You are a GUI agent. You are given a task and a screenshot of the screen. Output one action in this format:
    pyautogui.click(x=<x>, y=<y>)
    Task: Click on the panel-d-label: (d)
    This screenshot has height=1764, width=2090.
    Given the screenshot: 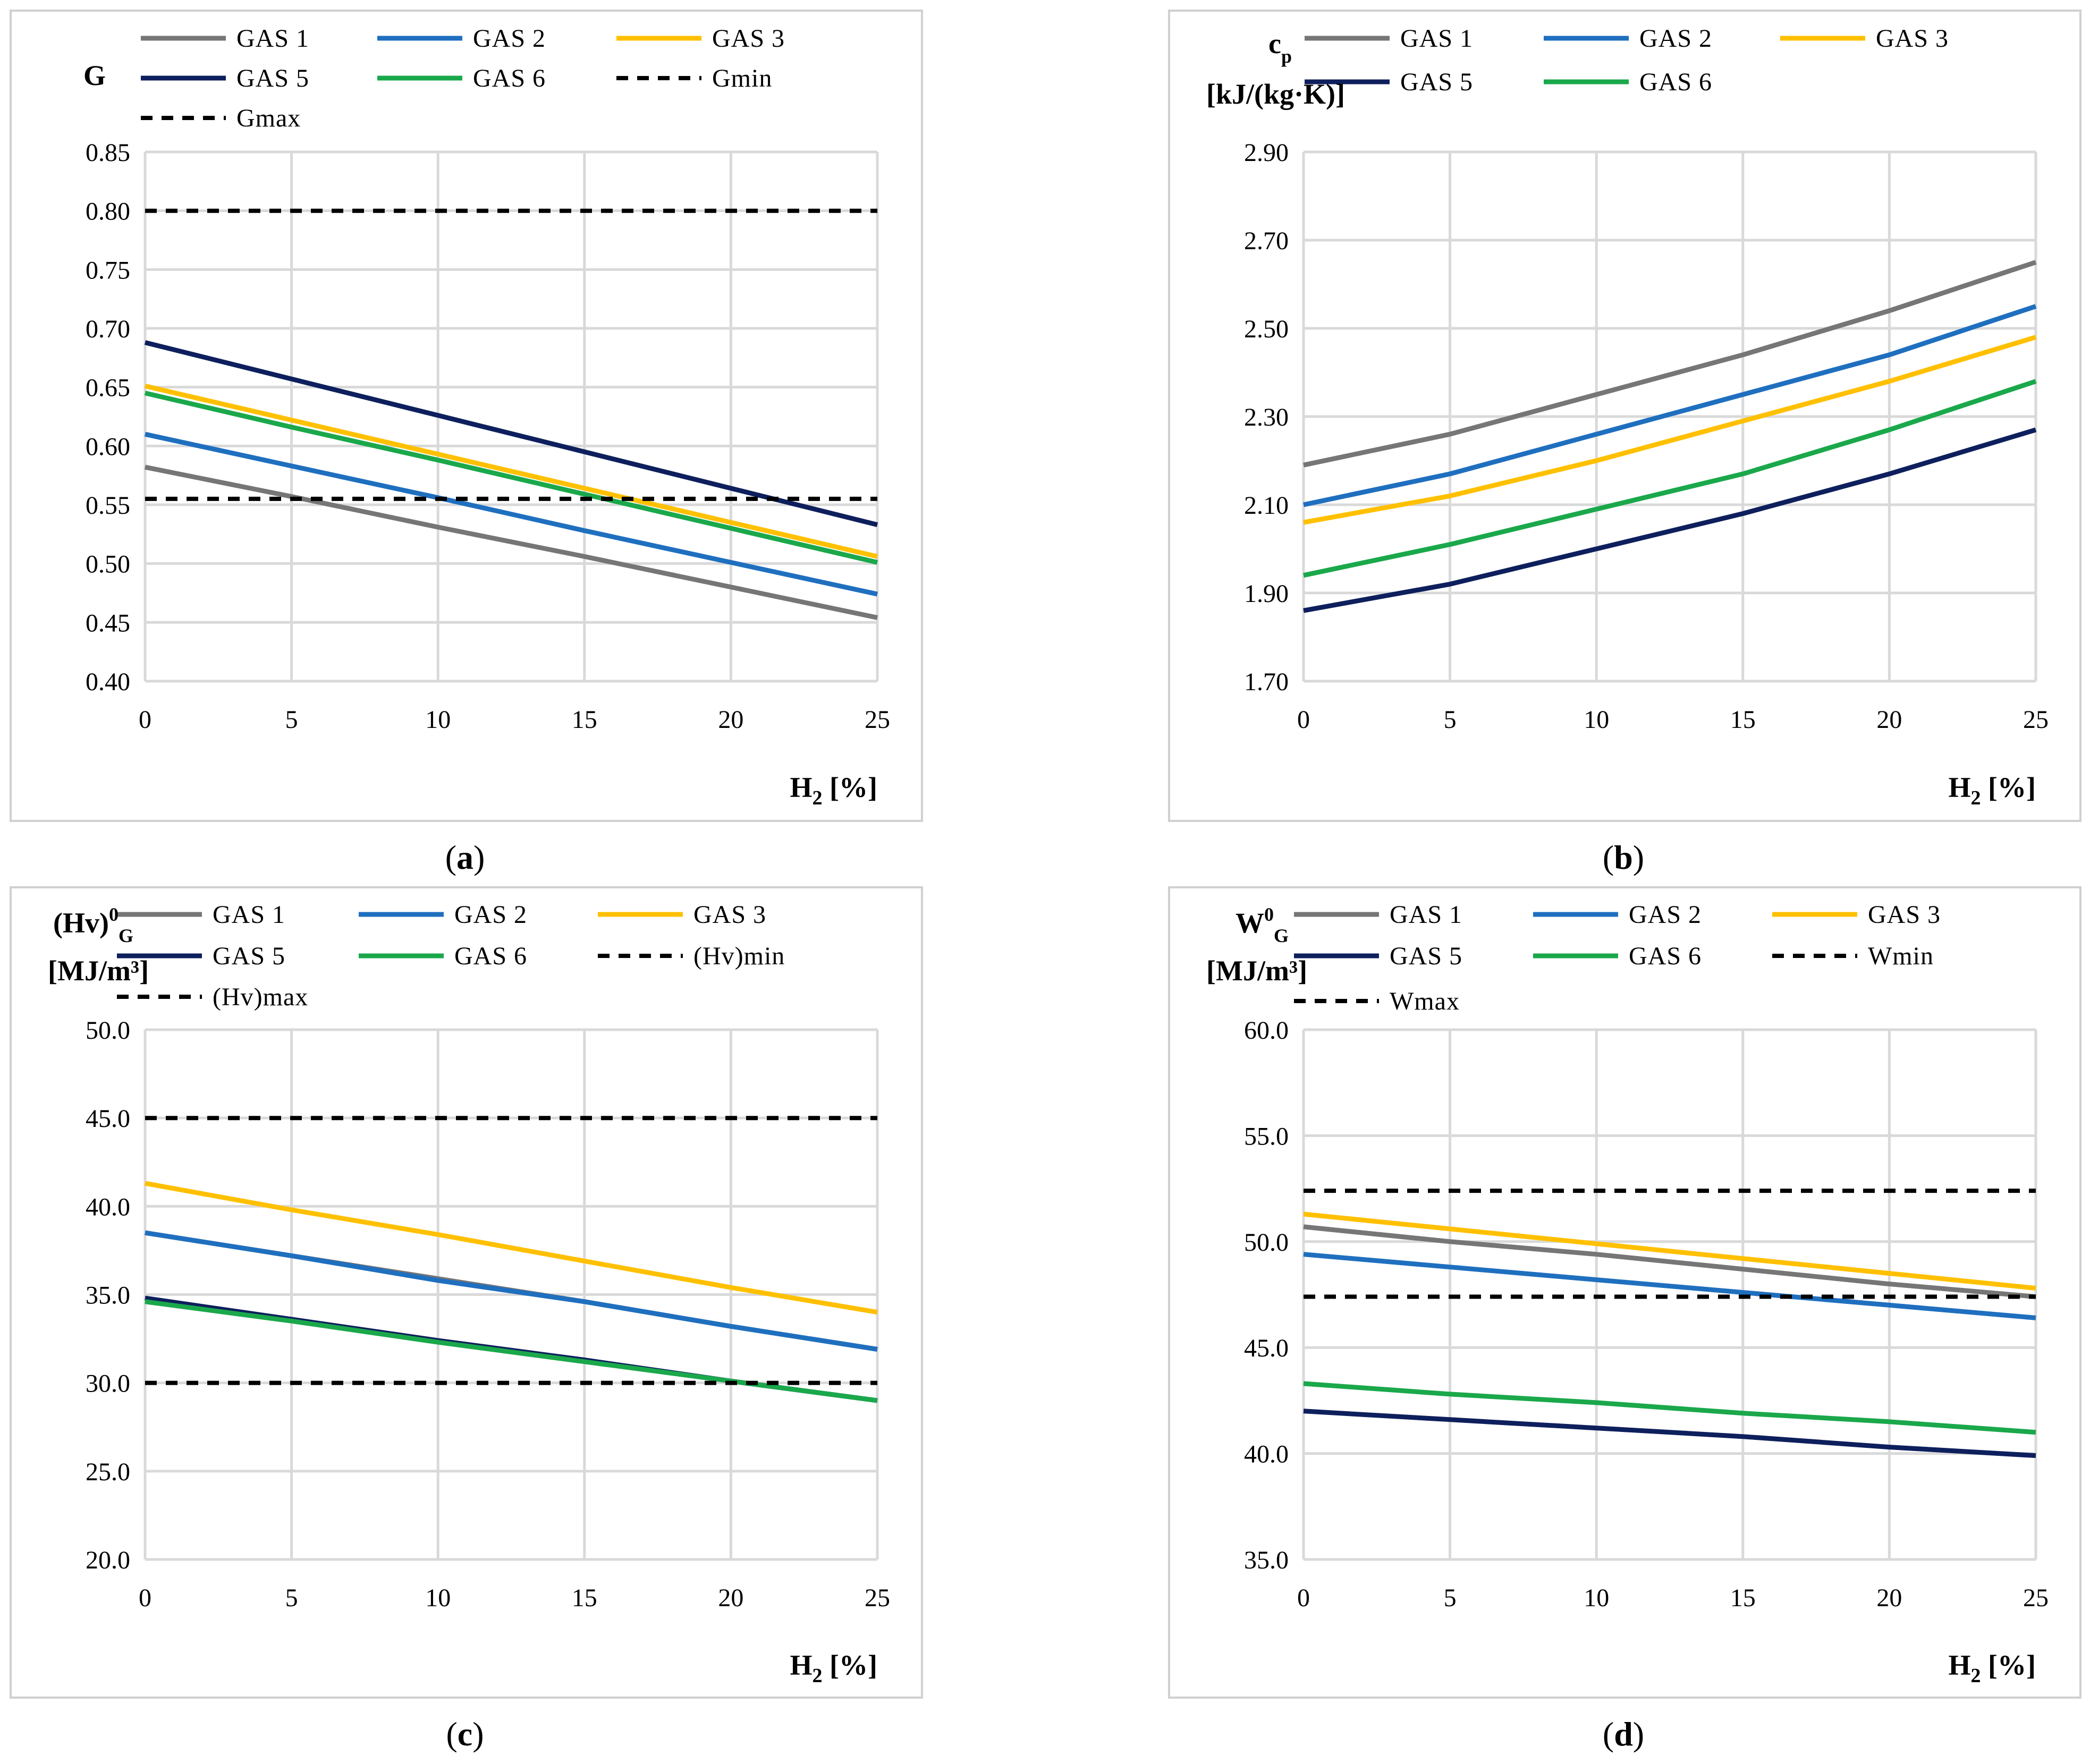 What is the action you would take?
    pyautogui.click(x=1624, y=1734)
    